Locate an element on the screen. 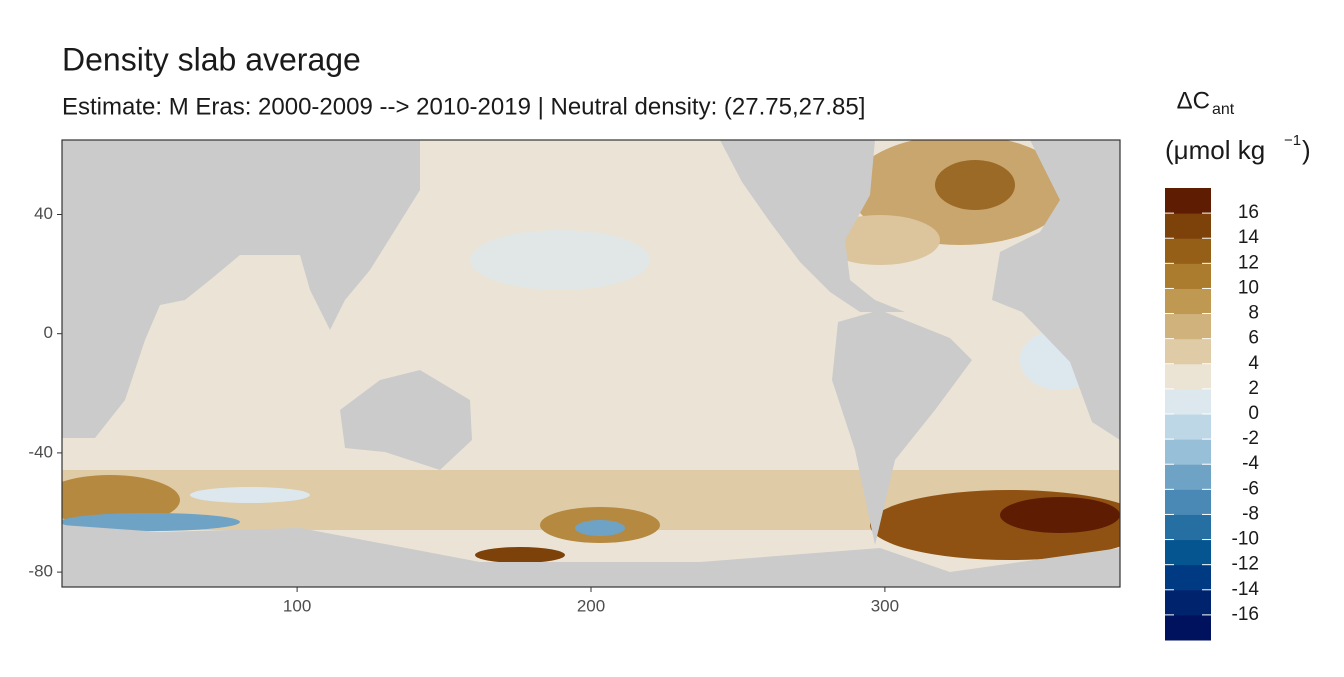 The image size is (1344, 677). legend-tick-label: -6 is located at coordinates (1250, 488).